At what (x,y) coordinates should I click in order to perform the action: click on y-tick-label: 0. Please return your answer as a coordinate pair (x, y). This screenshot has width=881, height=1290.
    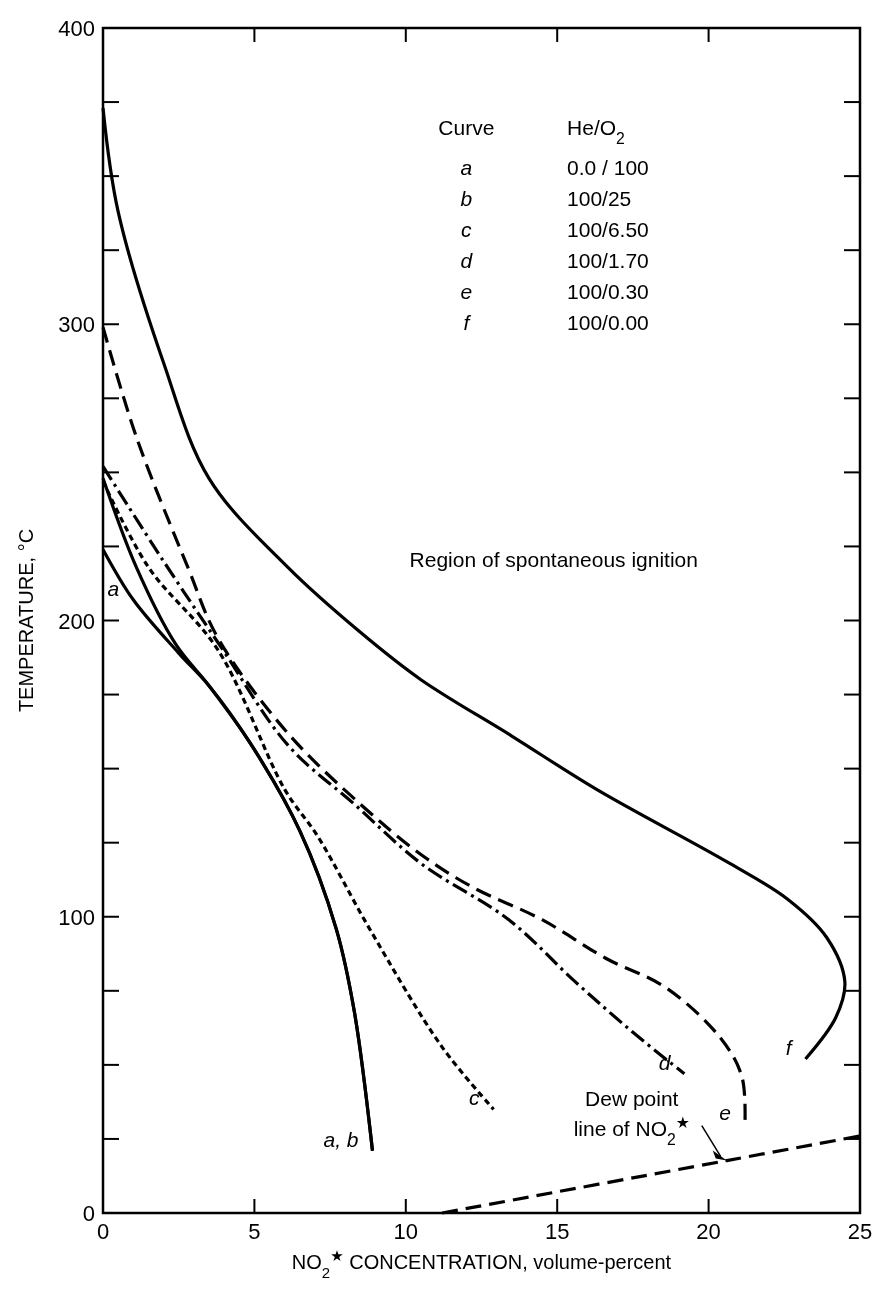
    Looking at the image, I should click on (88, 1213).